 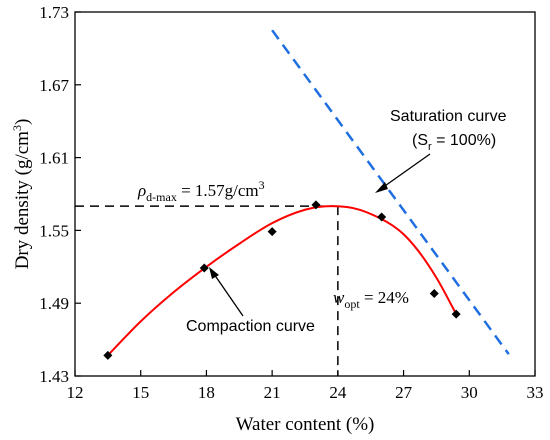 What do you see at coordinates (21, 194) in the screenshot?
I see `y-axis-title: Dry density (g/cm3)` at bounding box center [21, 194].